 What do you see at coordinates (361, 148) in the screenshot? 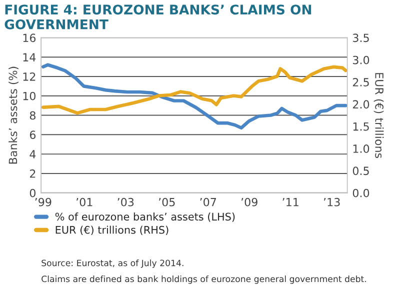
I see `y2-tick-label: 1.0` at bounding box center [361, 148].